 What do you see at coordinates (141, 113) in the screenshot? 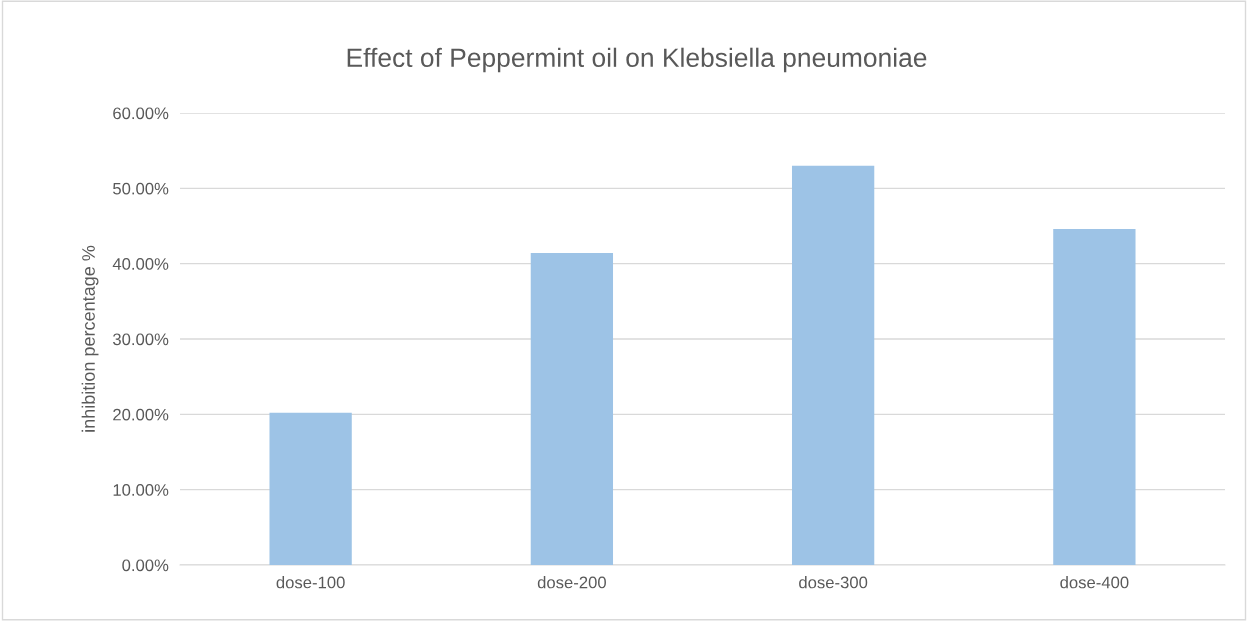
I see `y-tick-label: 60.00%` at bounding box center [141, 113].